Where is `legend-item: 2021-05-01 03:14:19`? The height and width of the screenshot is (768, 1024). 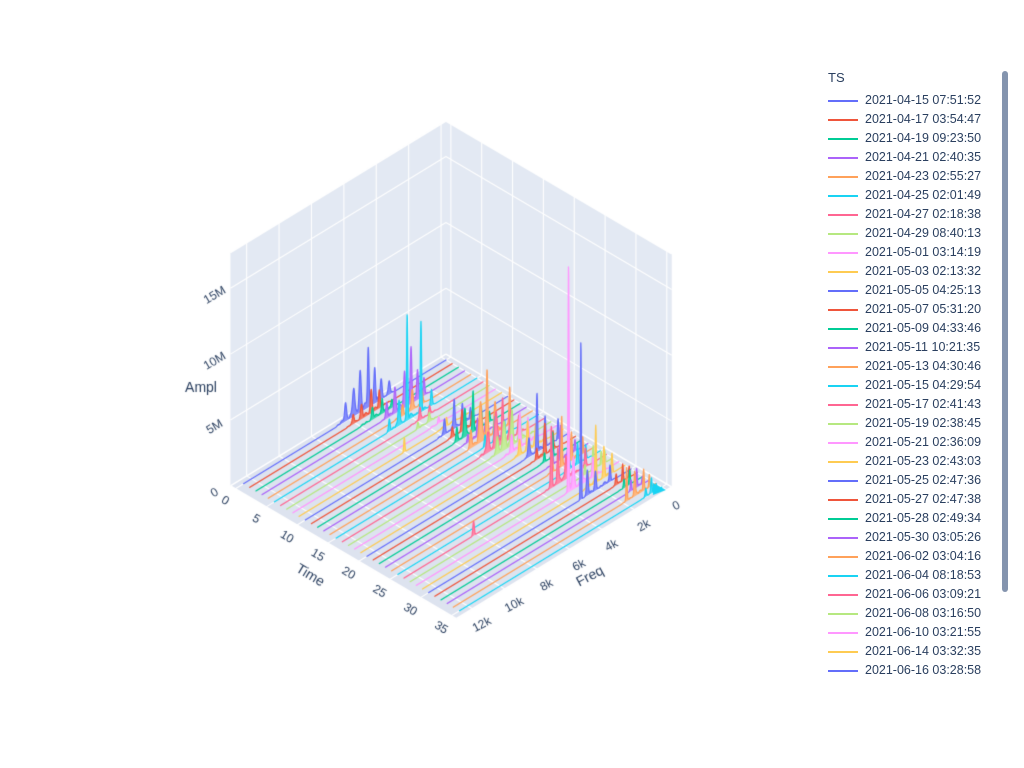 legend-item: 2021-05-01 03:14:19 is located at coordinates (914, 252).